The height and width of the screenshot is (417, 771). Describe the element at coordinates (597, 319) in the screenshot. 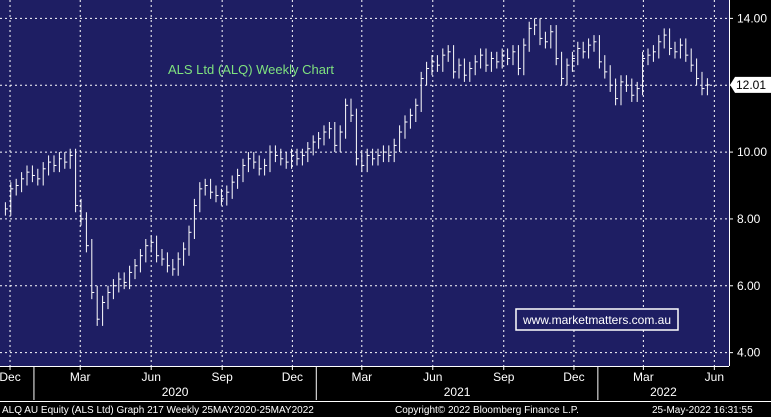

I see `website-box: www.marketmatters.com.au` at that location.